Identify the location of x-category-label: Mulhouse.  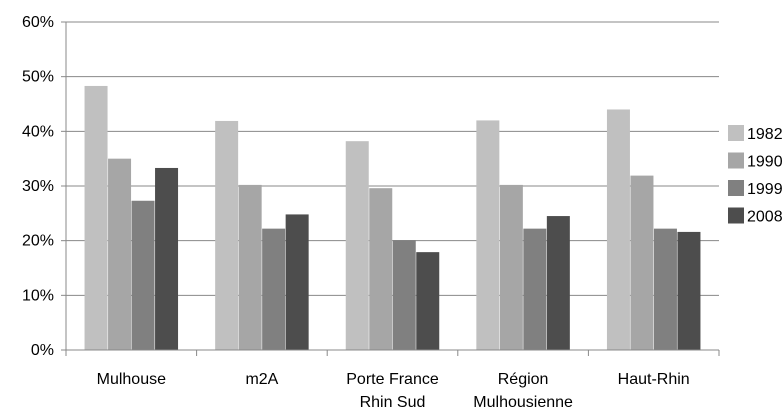
(131, 379).